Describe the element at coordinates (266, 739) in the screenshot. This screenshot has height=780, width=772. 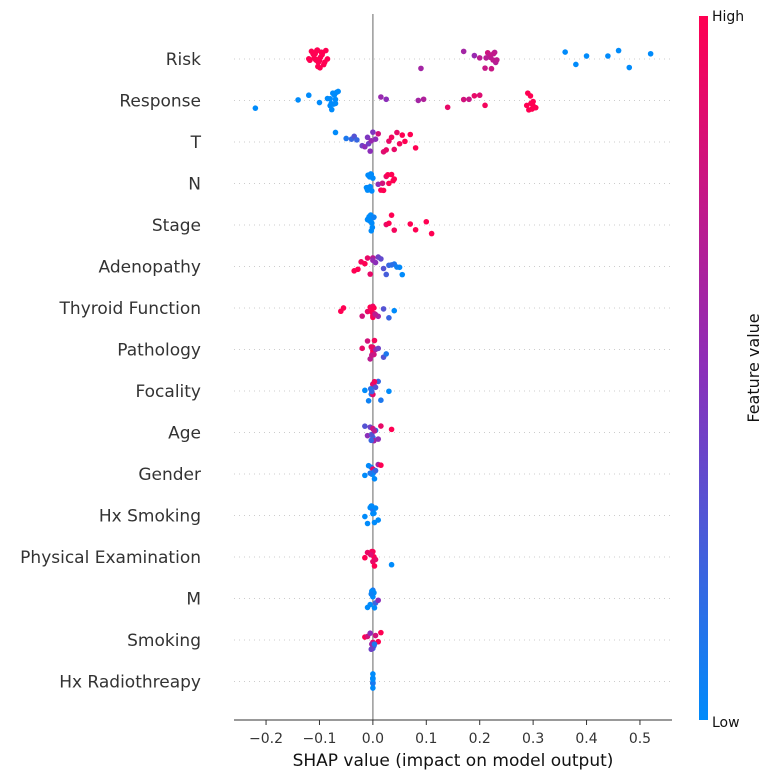
I see `x-tick-label: −0.2` at that location.